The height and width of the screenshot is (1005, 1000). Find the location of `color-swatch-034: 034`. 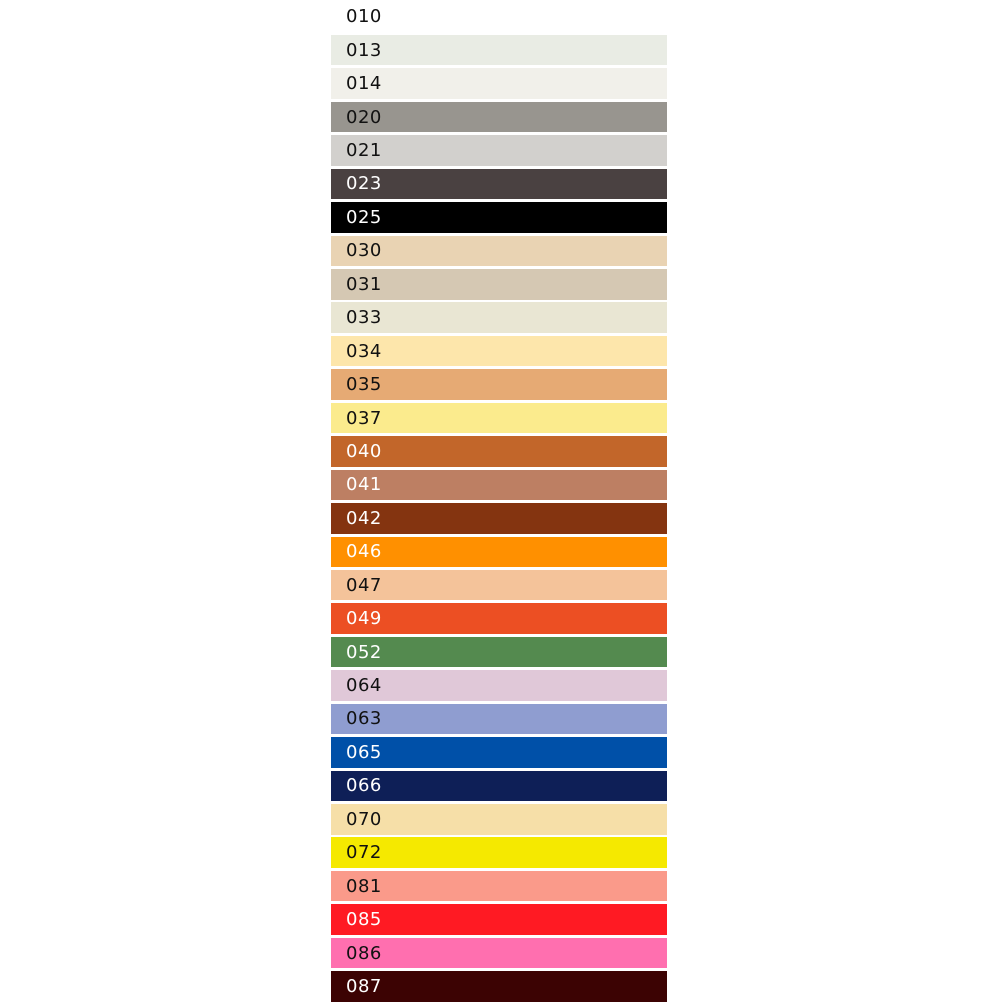

color-swatch-034: 034 is located at coordinates (499, 351).